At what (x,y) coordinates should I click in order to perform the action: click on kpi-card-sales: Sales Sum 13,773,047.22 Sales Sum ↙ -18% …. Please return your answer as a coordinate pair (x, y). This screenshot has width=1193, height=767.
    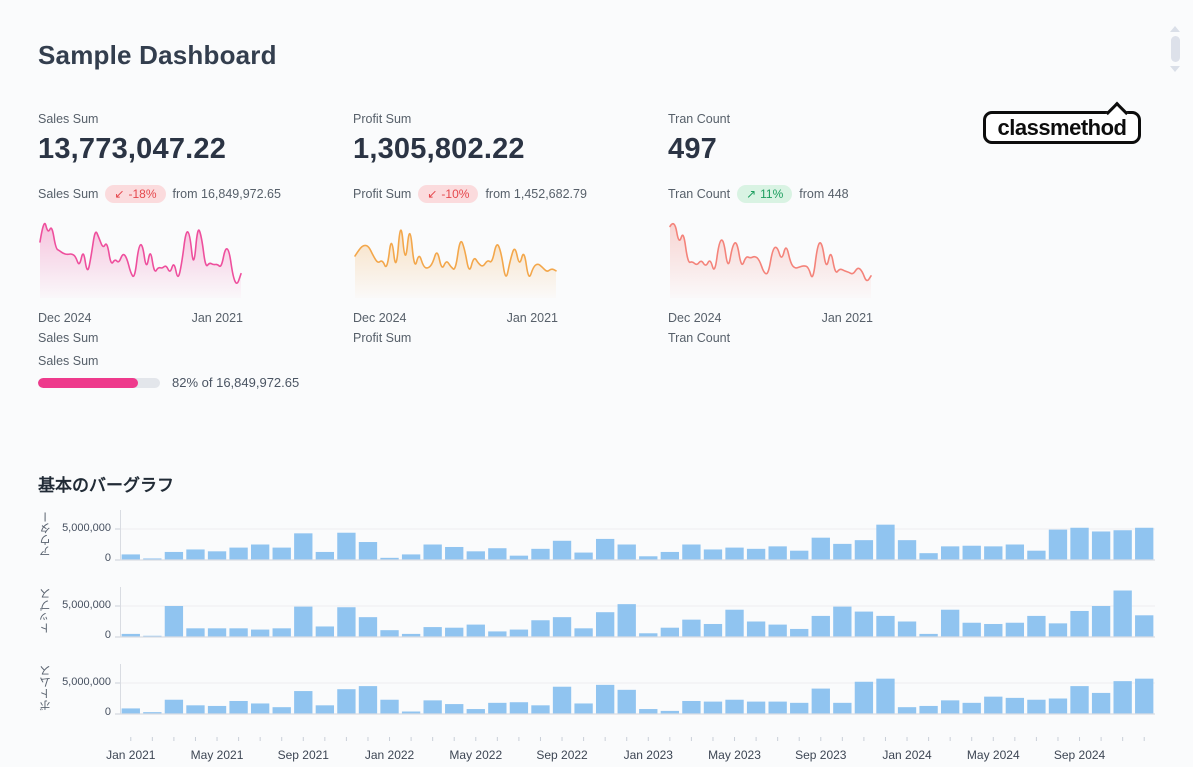
    Looking at the image, I should click on (188, 235).